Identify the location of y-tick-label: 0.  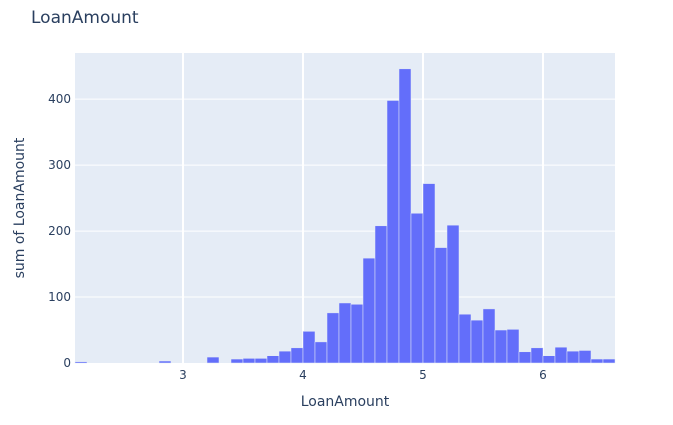
(67, 363).